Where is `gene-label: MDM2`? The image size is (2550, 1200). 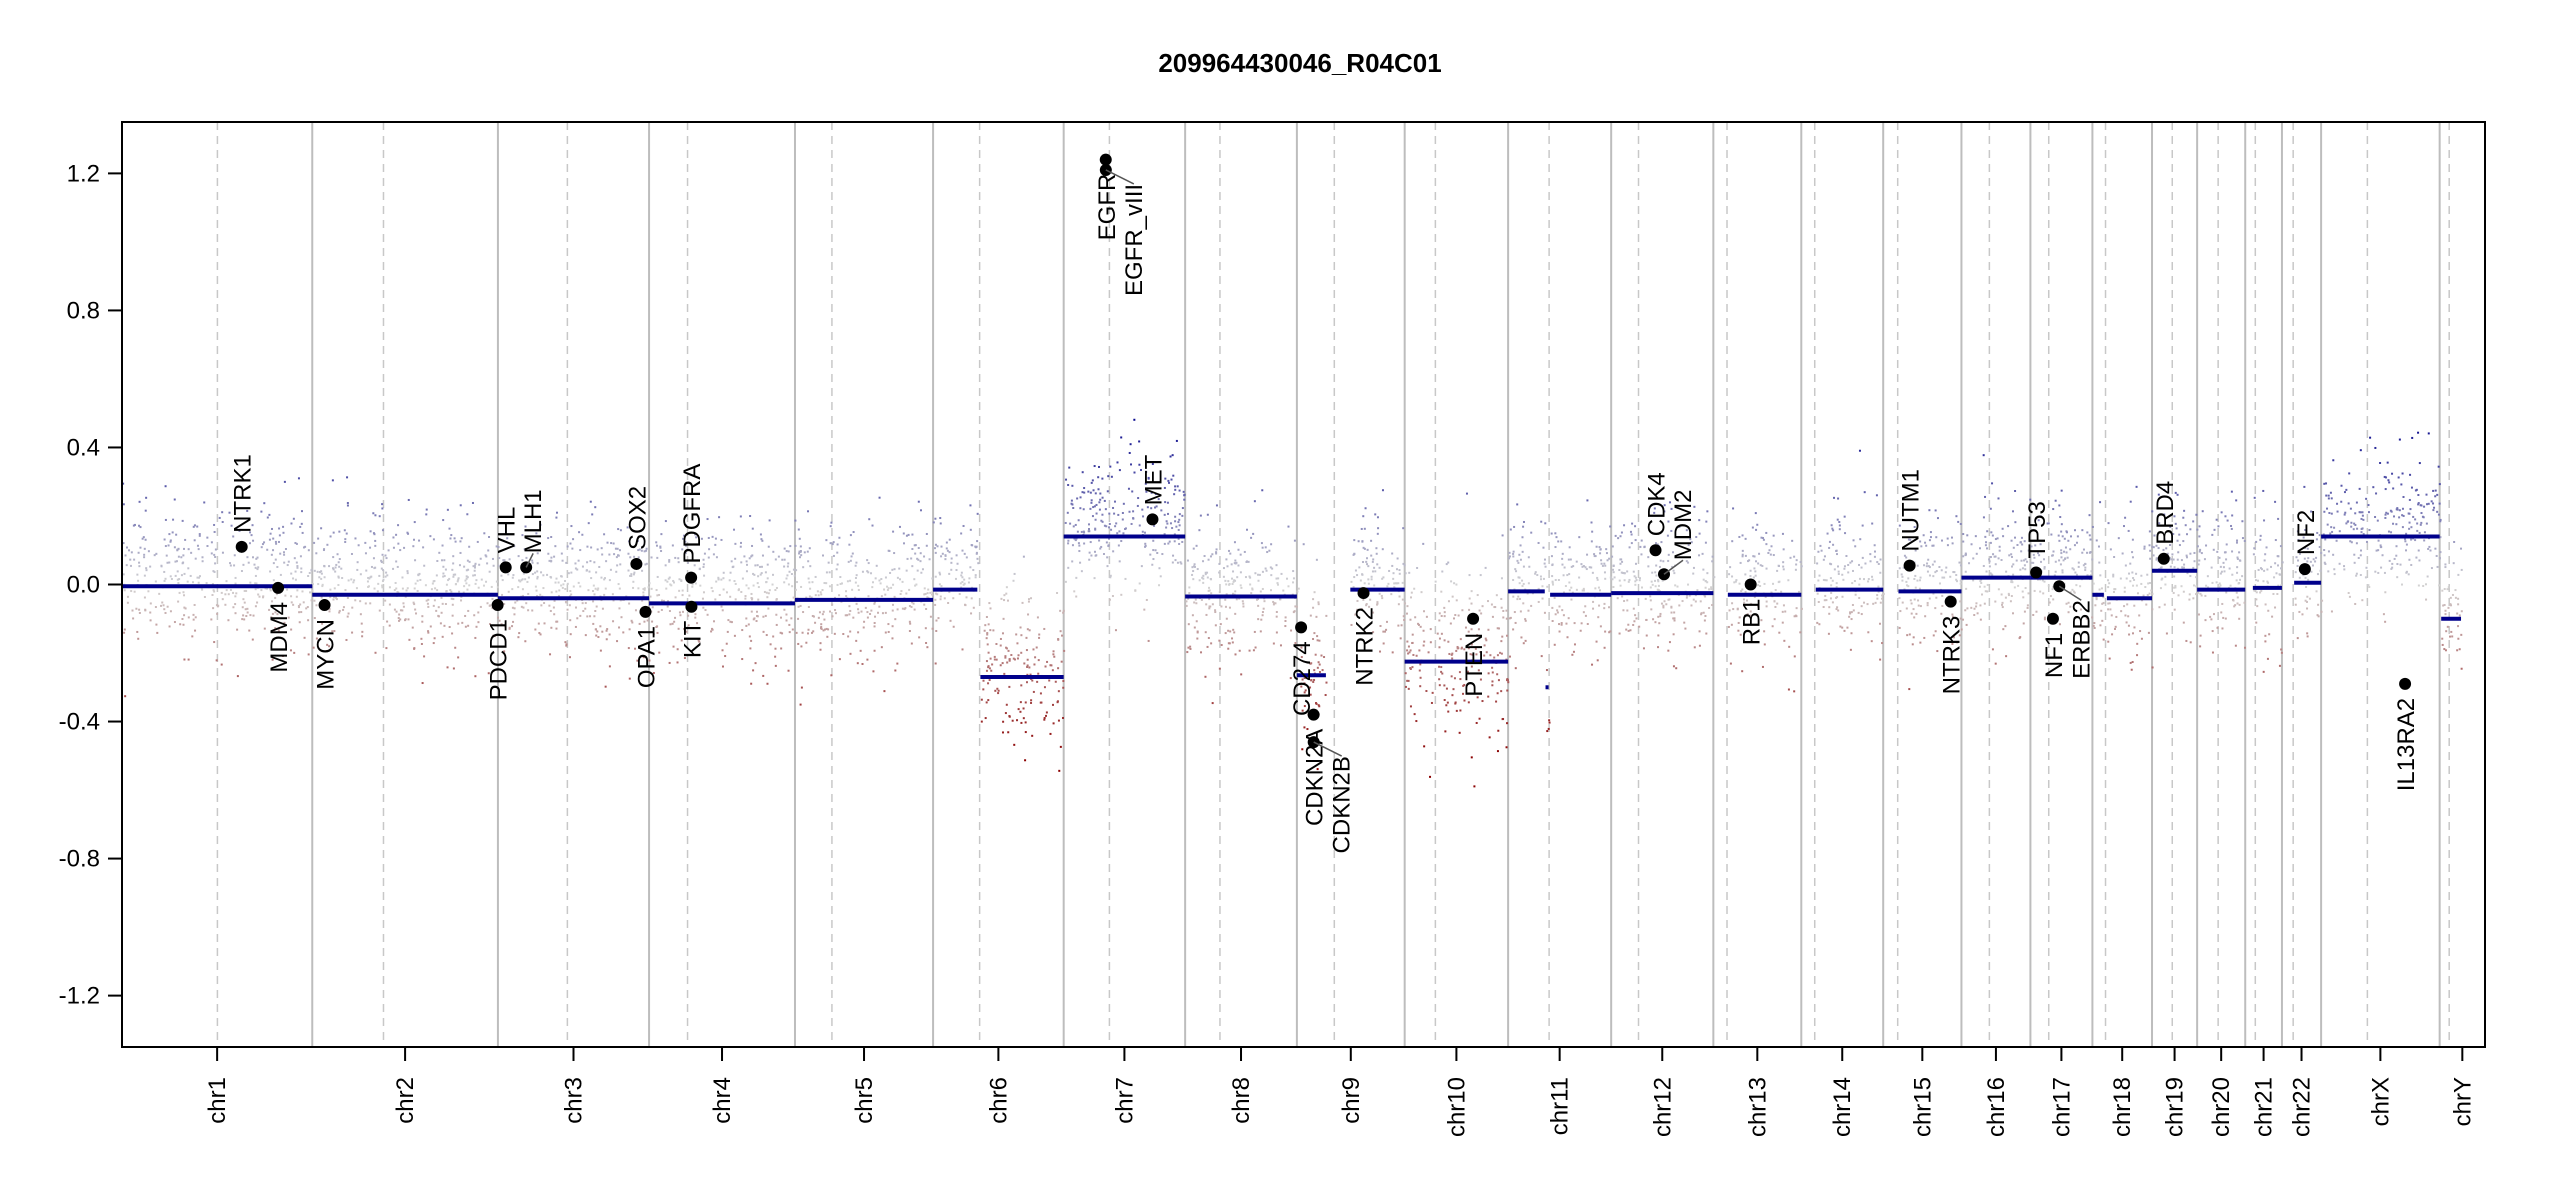 gene-label: MDM2 is located at coordinates (1683, 525).